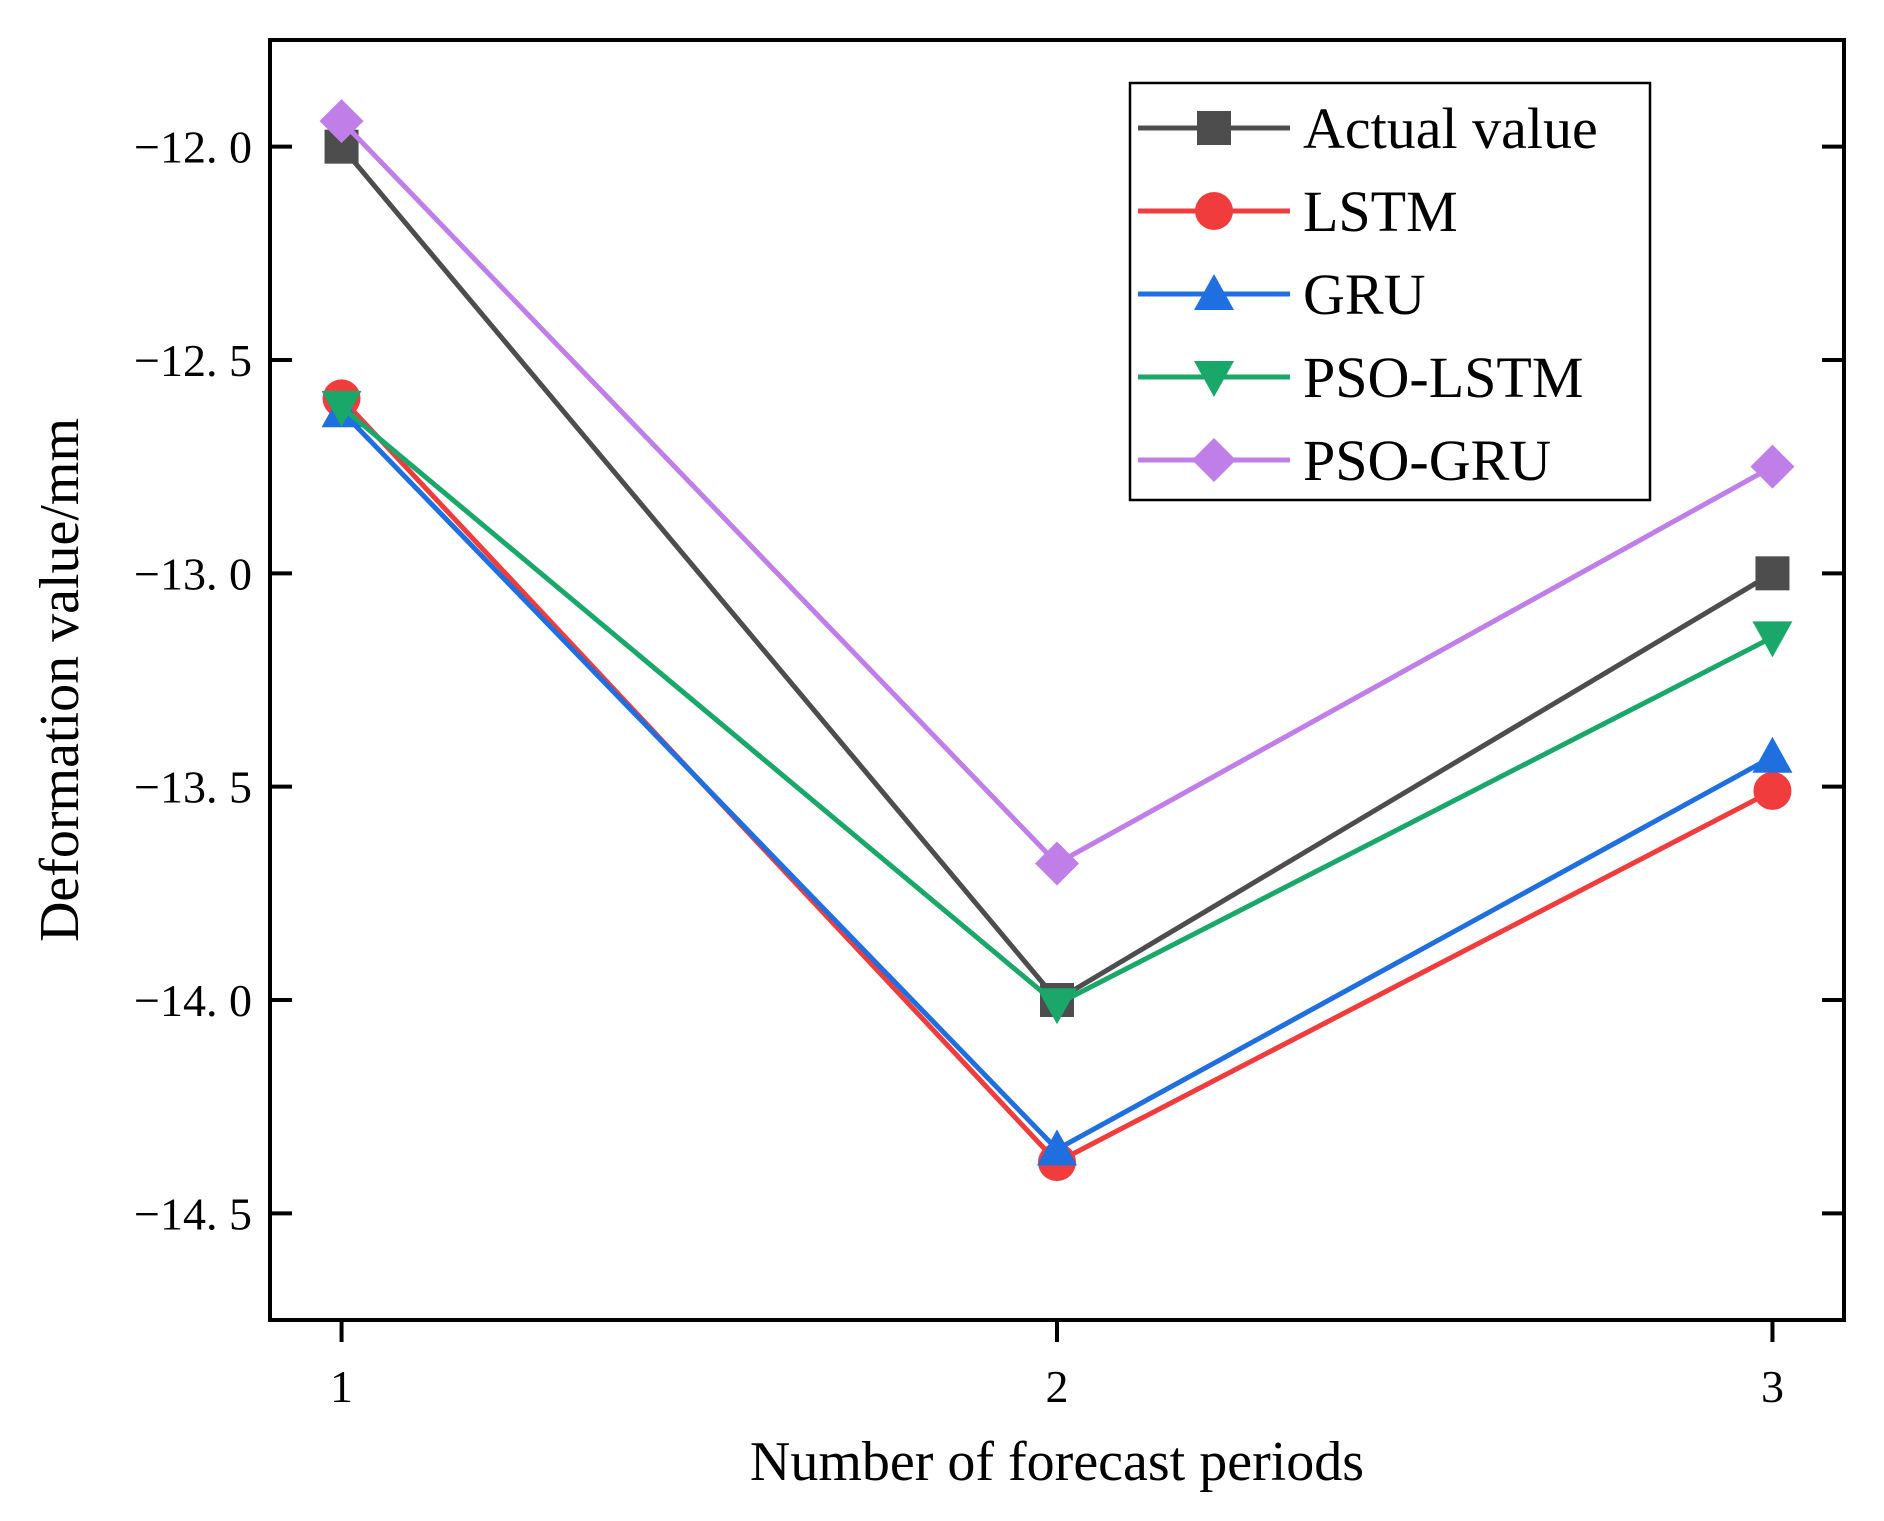  Describe the element at coordinates (1443, 377) in the screenshot. I see `legend-label: PSO-LSTM` at that location.